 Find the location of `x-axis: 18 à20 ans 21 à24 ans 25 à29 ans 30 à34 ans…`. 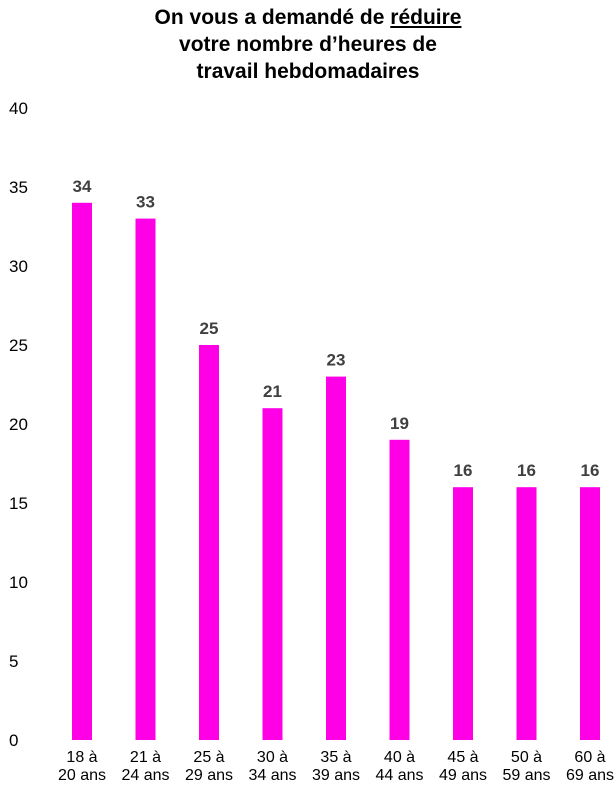

x-axis: 18 à20 ans 21 à24 ans 25 à29 ans 30 à34 ans… is located at coordinates (336, 766).